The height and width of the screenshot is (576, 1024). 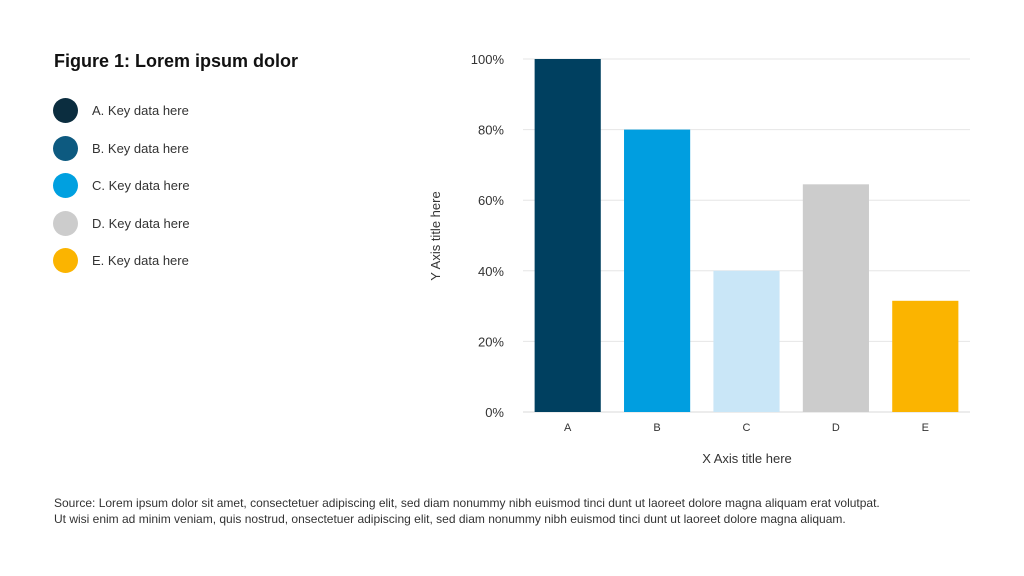 What do you see at coordinates (203, 186) in the screenshot?
I see `legend-item-c: C. Key data here` at bounding box center [203, 186].